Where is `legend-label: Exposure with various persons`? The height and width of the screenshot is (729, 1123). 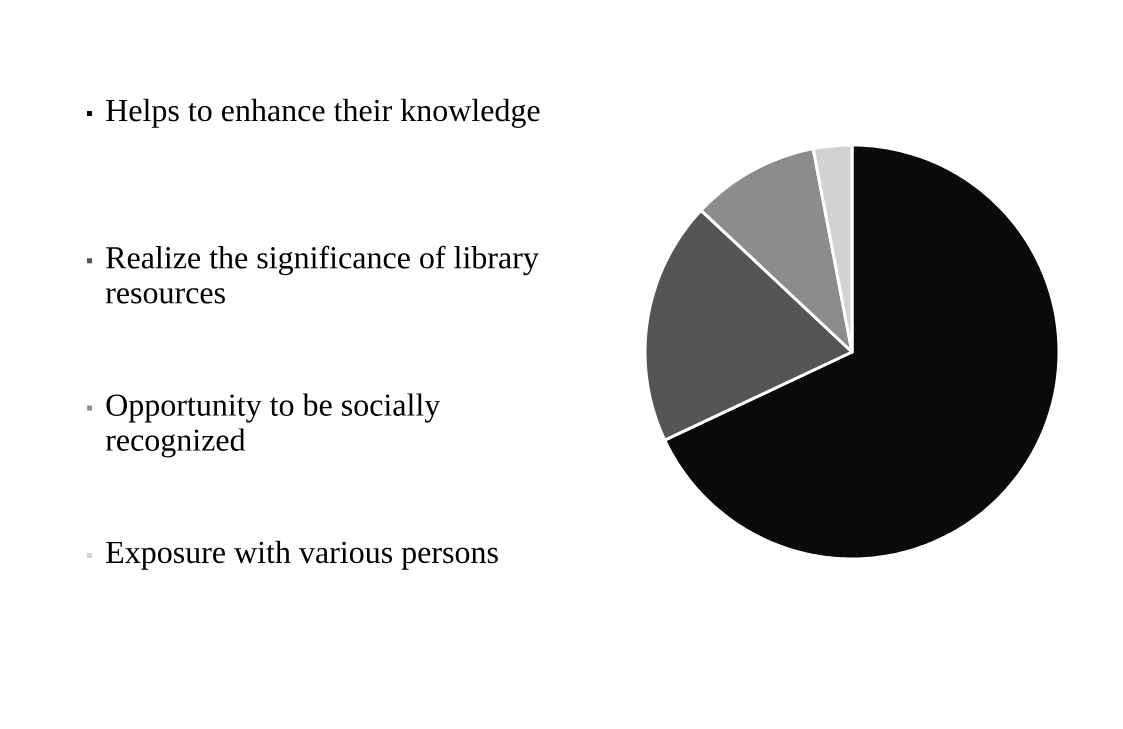
legend-label: Exposure with various persons is located at coordinates (302, 555).